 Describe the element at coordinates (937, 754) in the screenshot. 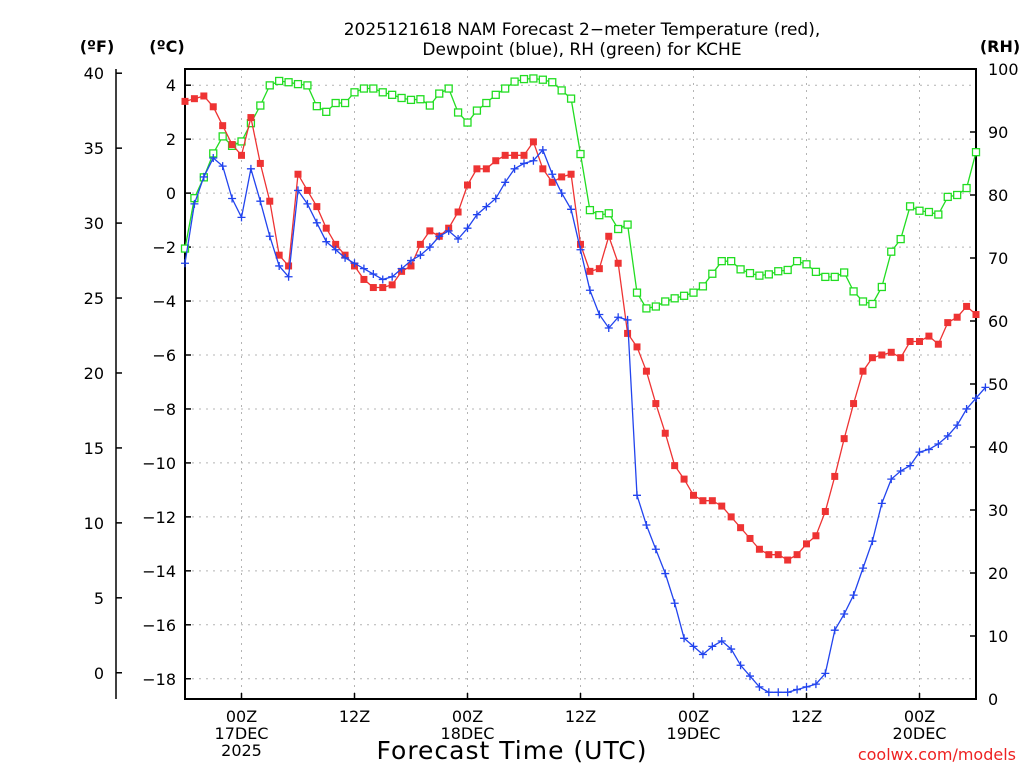

I see `credit-link: coolwx.com/models` at that location.